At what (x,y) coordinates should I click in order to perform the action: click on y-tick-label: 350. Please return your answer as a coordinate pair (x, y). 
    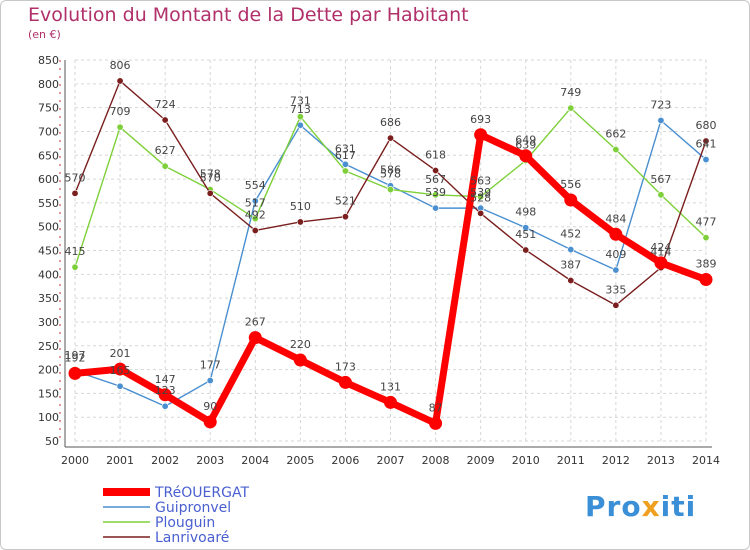
    Looking at the image, I should click on (48, 298).